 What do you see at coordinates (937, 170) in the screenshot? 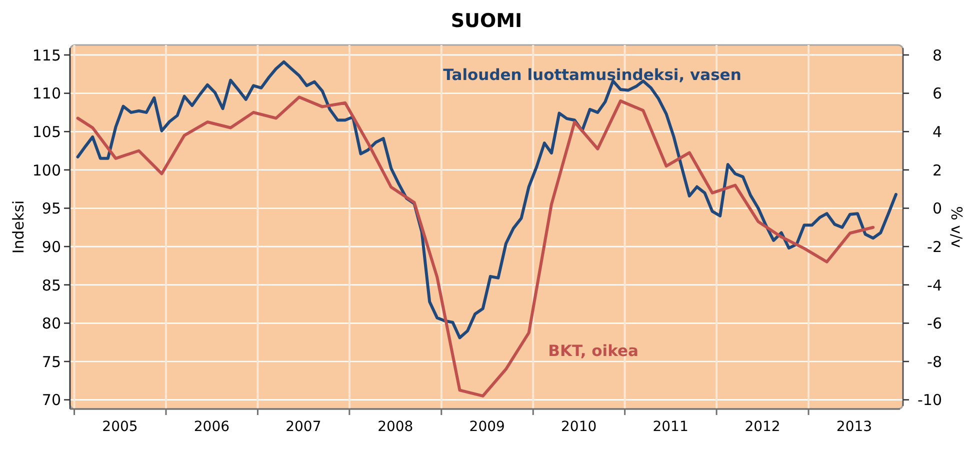
I see `y2-tick-label: 2` at bounding box center [937, 170].